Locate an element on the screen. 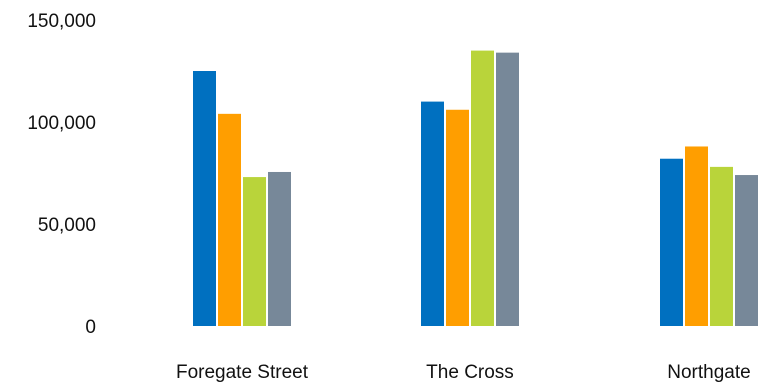 The width and height of the screenshot is (765, 390). y-tick-label: 0 is located at coordinates (90, 327).